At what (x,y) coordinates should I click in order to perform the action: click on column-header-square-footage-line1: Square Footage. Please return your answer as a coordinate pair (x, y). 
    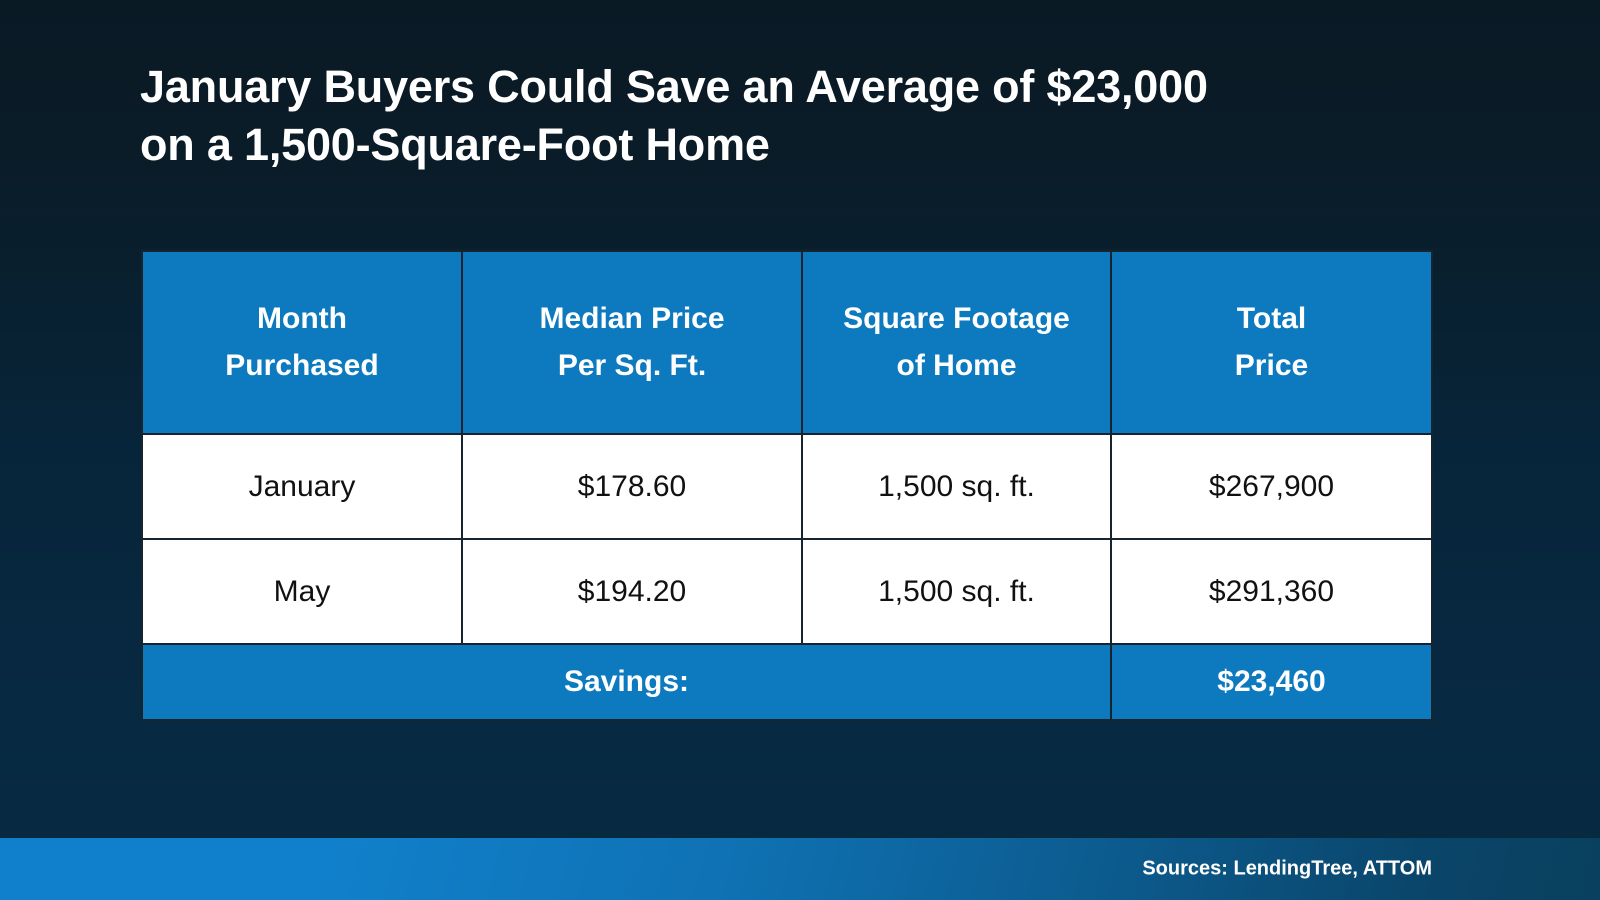
    Looking at the image, I should click on (956, 318).